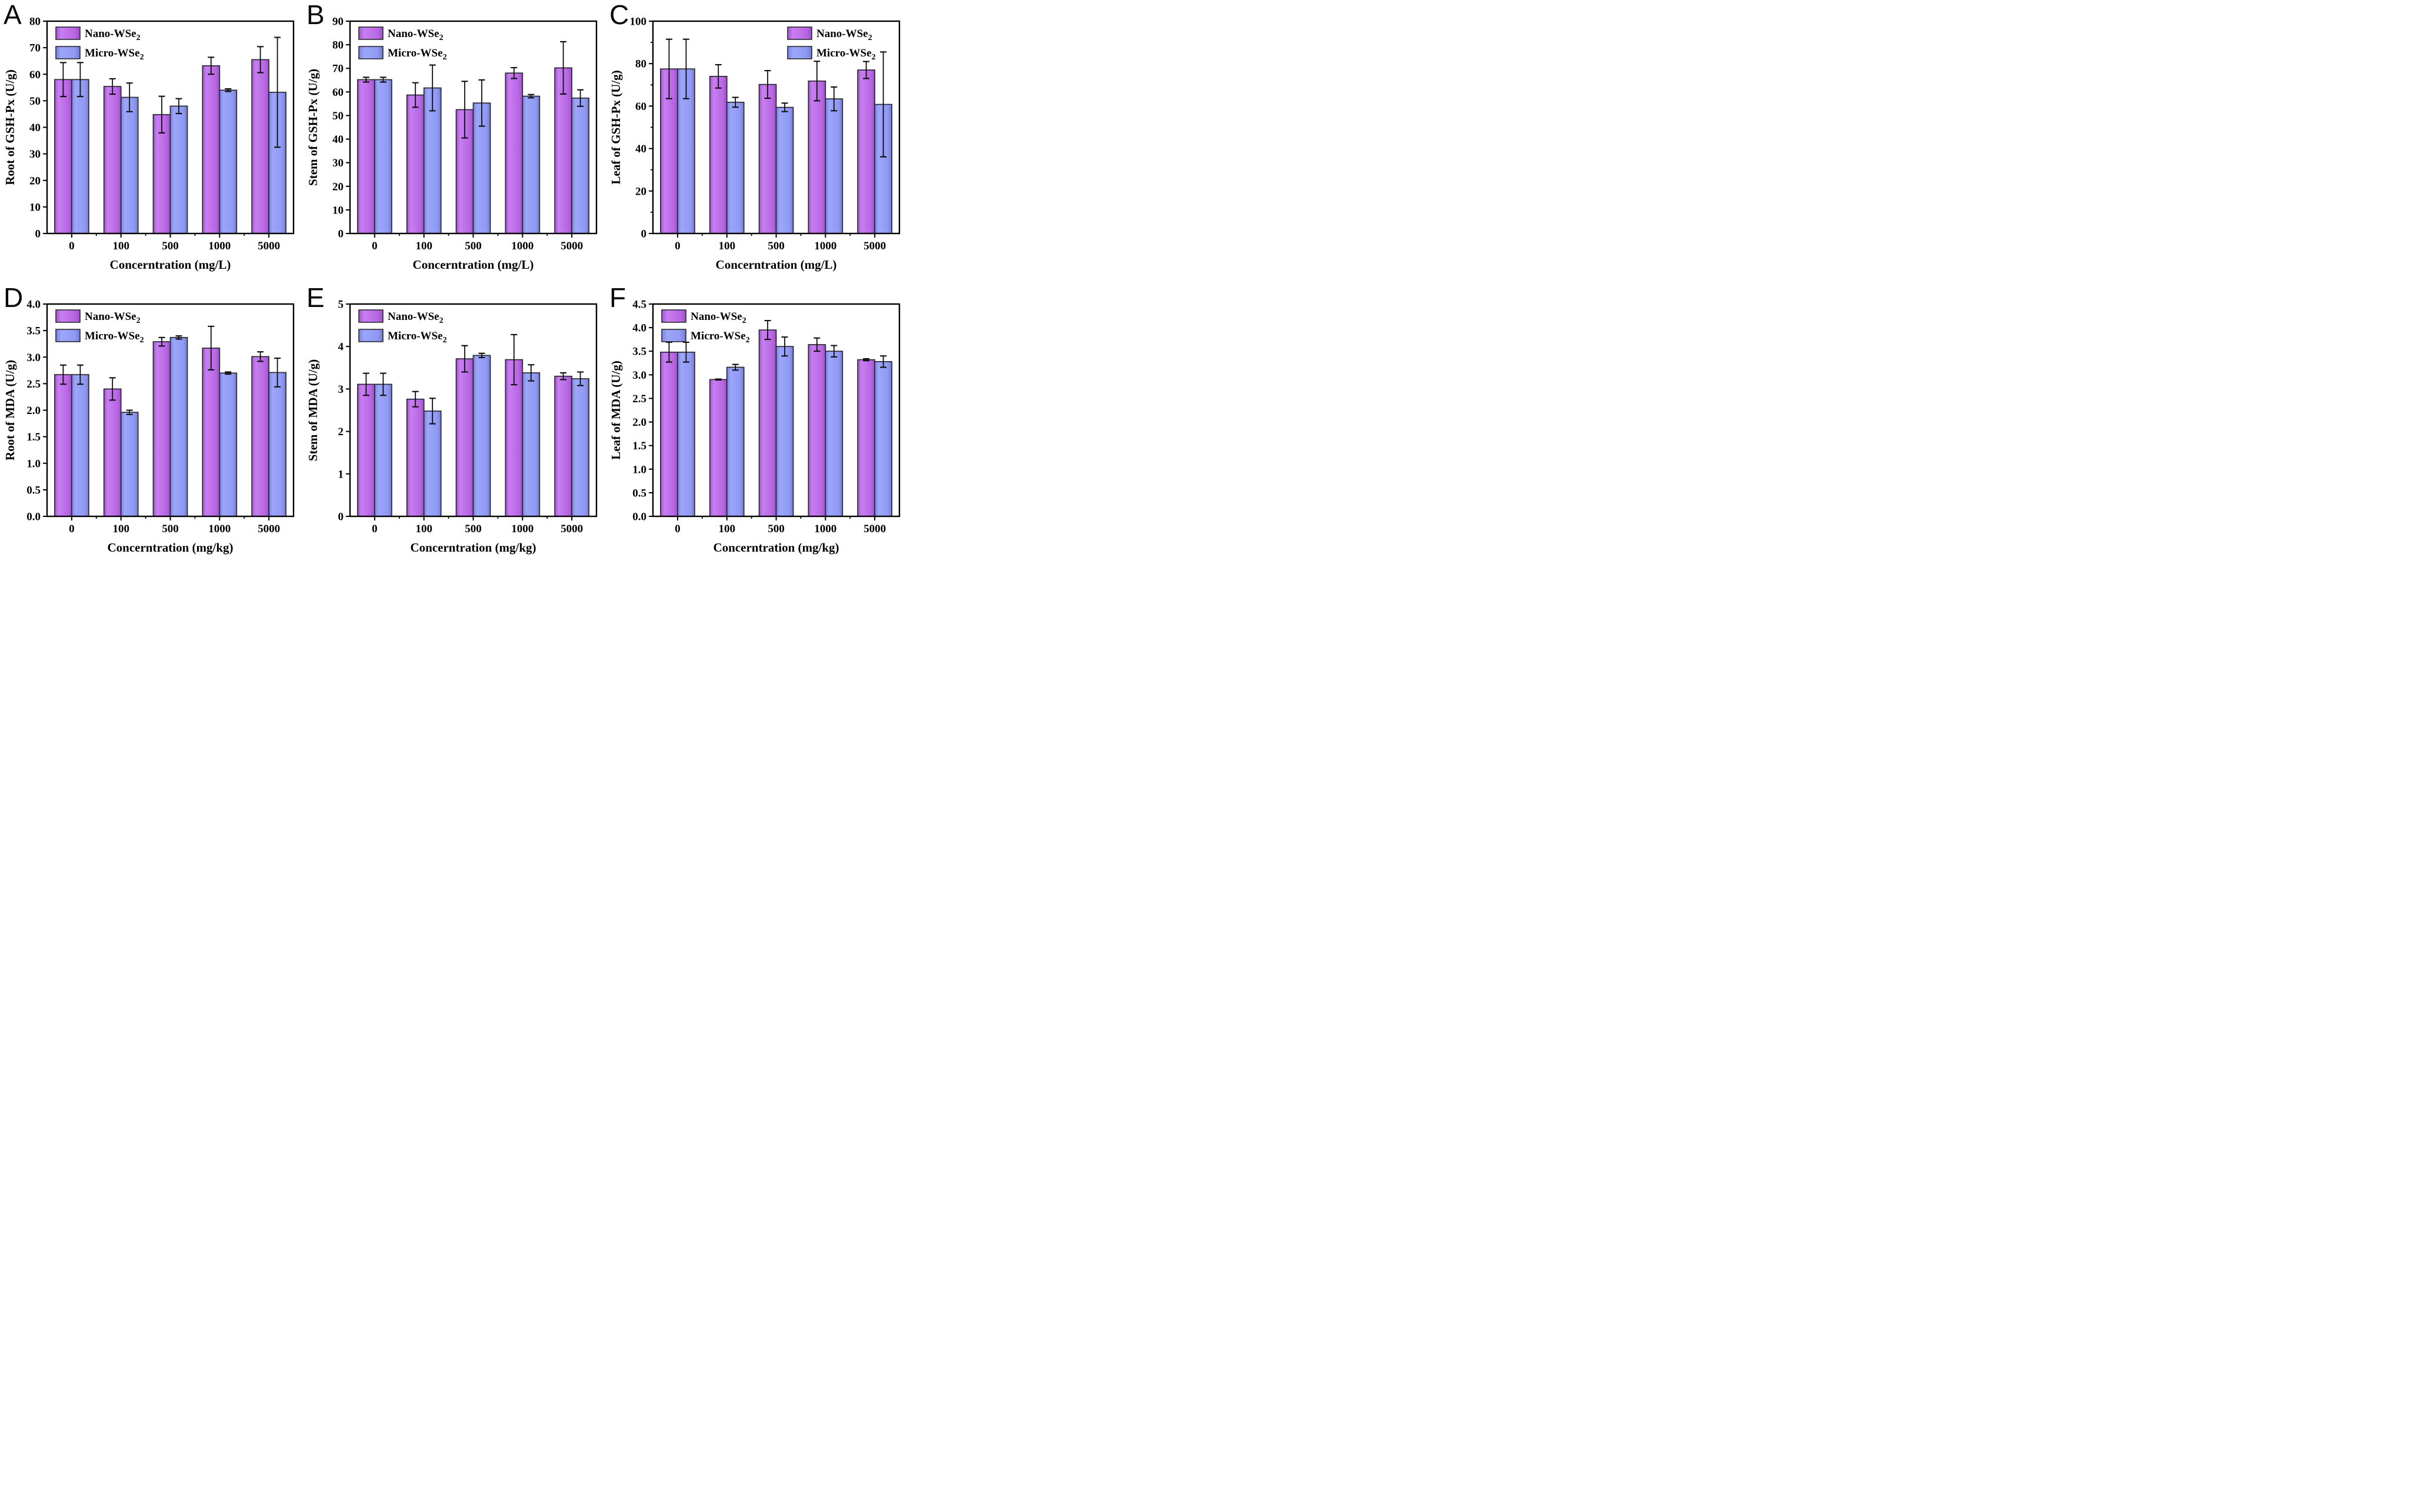  Describe the element at coordinates (617, 297) in the screenshot. I see `panel-letter-f: F` at that location.